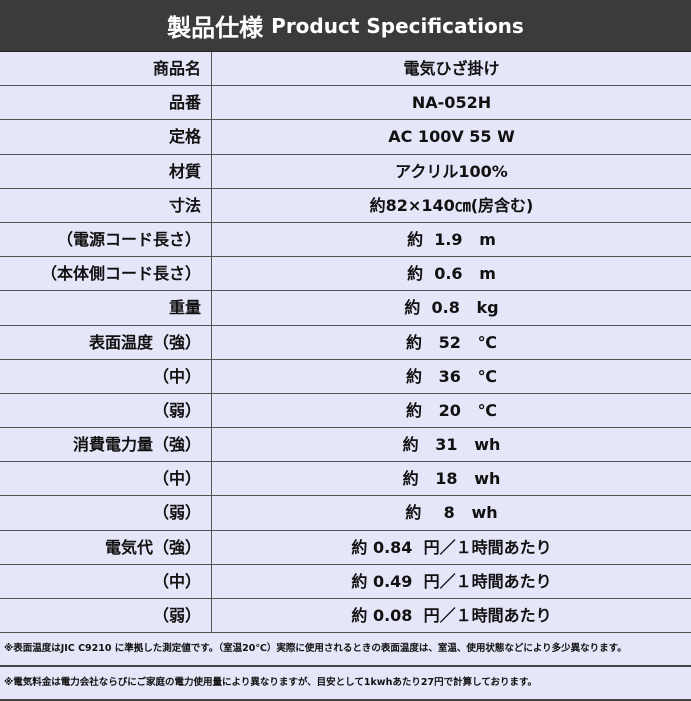 This screenshot has width=691, height=701. What do you see at coordinates (106, 171) in the screenshot?
I see `spec-label: 材質` at bounding box center [106, 171].